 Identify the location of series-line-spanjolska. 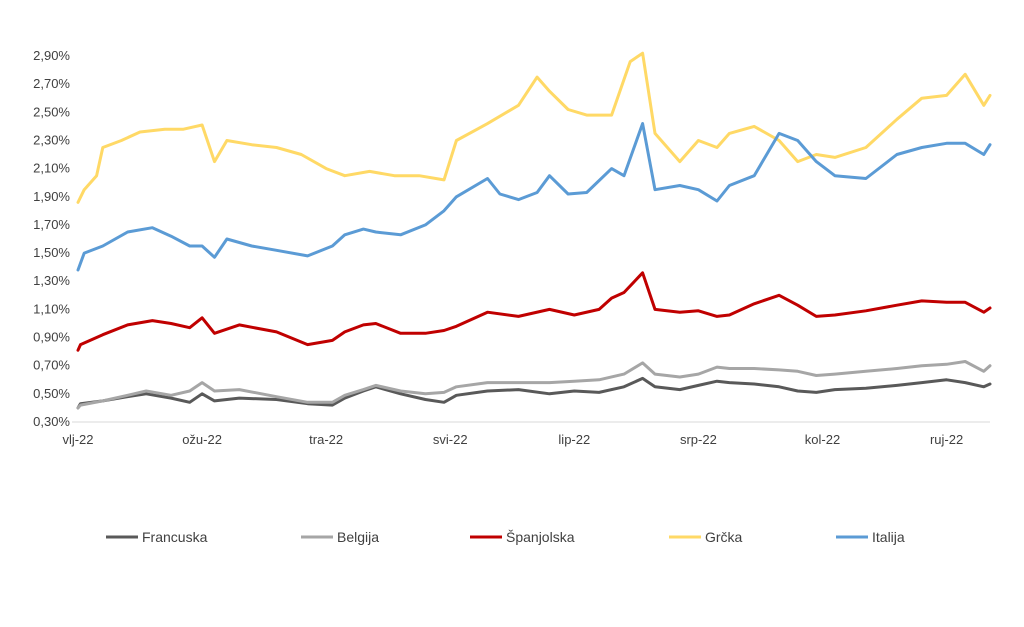
(534, 311).